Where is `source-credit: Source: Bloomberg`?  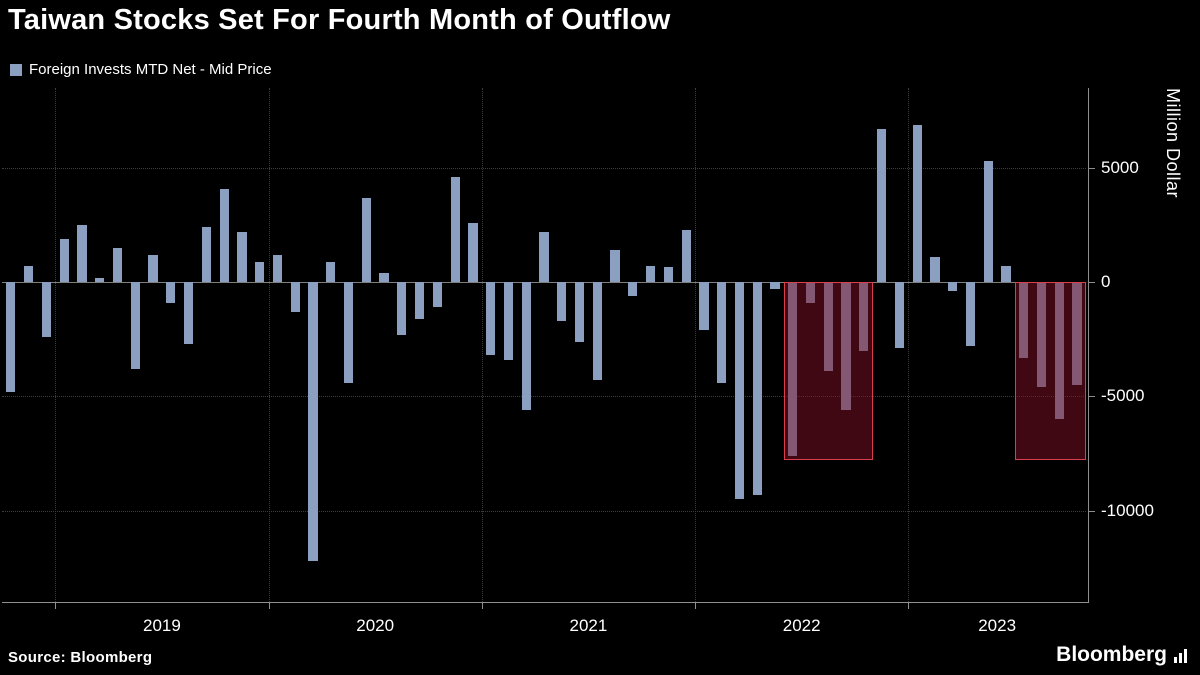 source-credit: Source: Bloomberg is located at coordinates (80, 657).